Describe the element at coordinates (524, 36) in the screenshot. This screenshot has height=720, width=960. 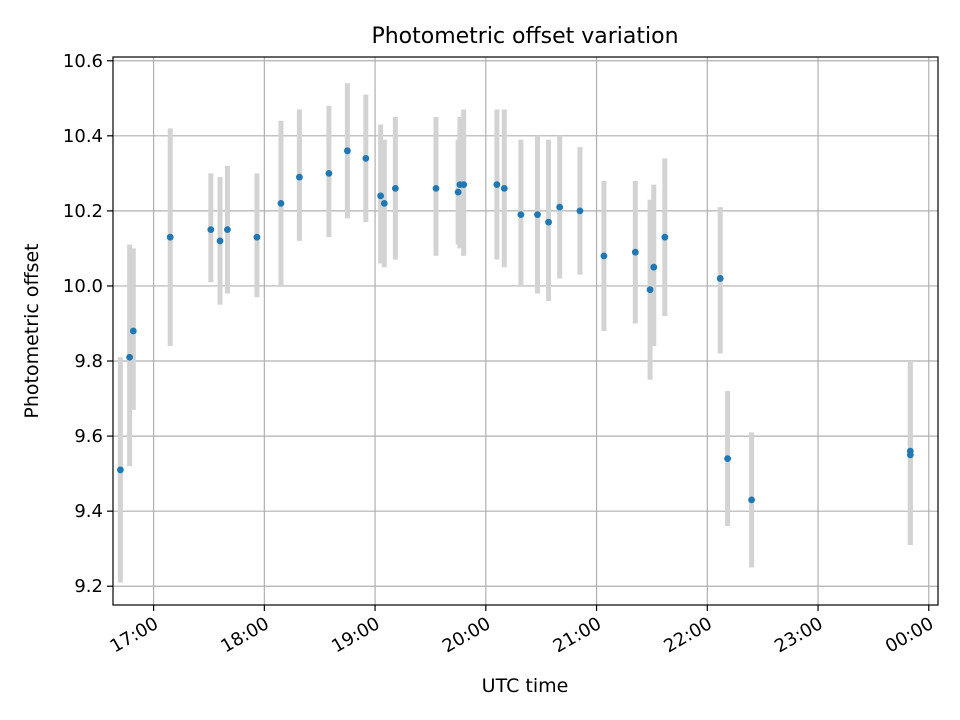
I see `chart-title: Photometric offset variation` at that location.